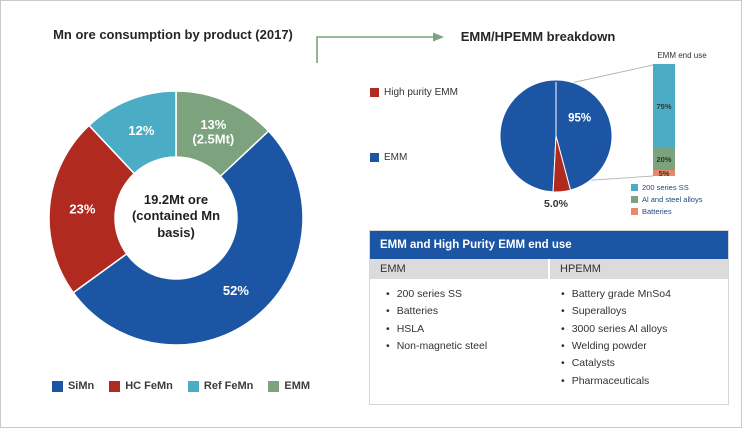 Image resolution: width=742 pixels, height=428 pixels. I want to click on table-title: EMM and High Purity EMM end use, so click(549, 245).